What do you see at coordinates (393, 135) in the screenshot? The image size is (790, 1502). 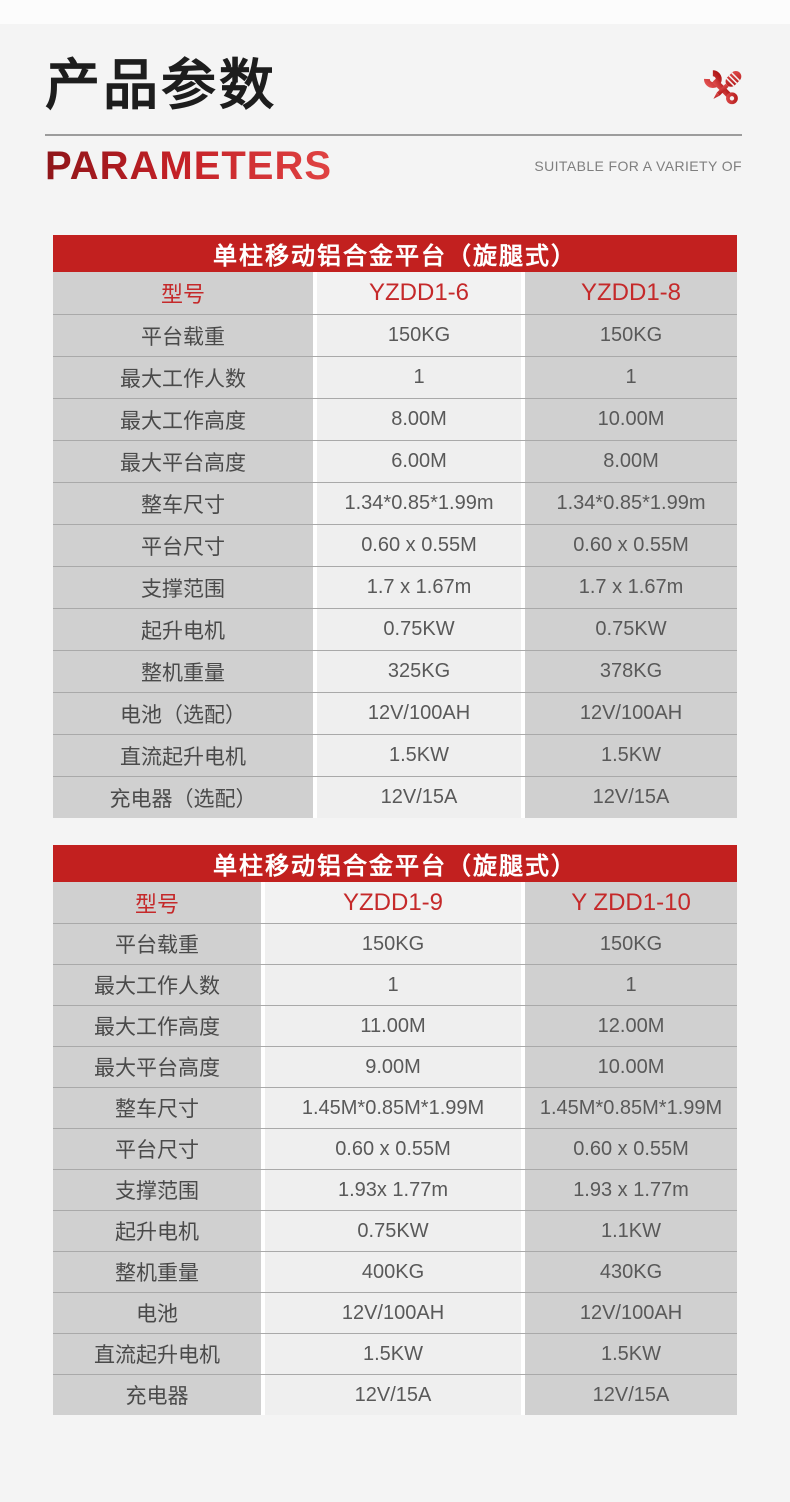 I see `header-divider` at bounding box center [393, 135].